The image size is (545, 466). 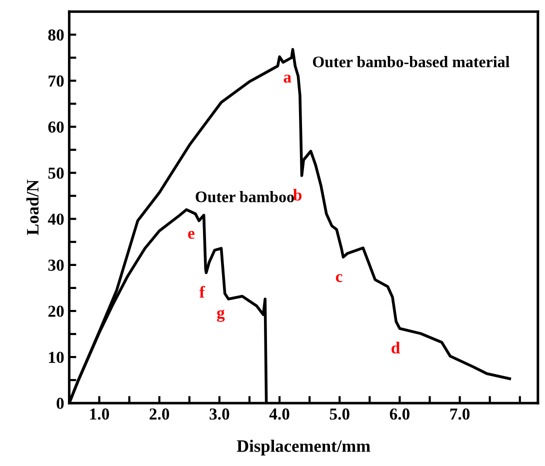 What do you see at coordinates (340, 414) in the screenshot?
I see `x-tick-label: 5.0` at bounding box center [340, 414].